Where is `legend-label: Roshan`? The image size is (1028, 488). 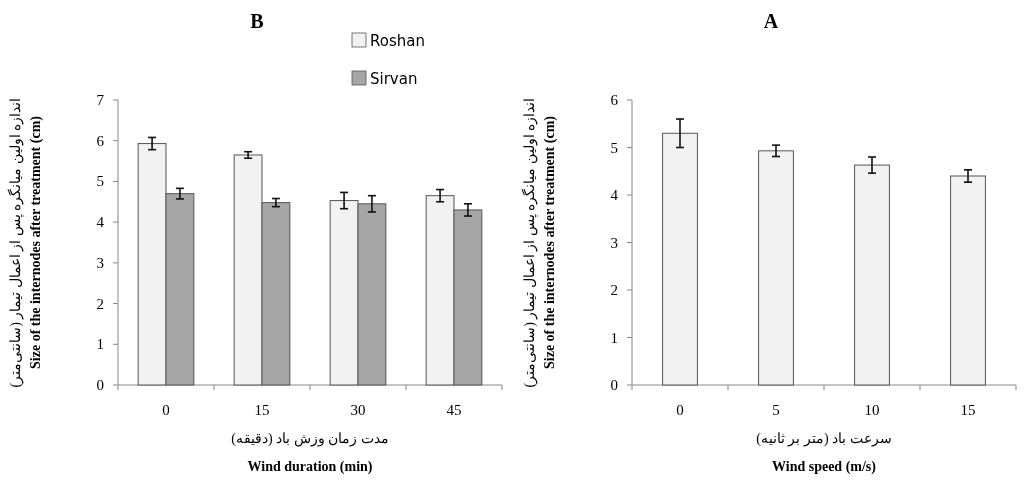 legend-label: Roshan is located at coordinates (397, 41).